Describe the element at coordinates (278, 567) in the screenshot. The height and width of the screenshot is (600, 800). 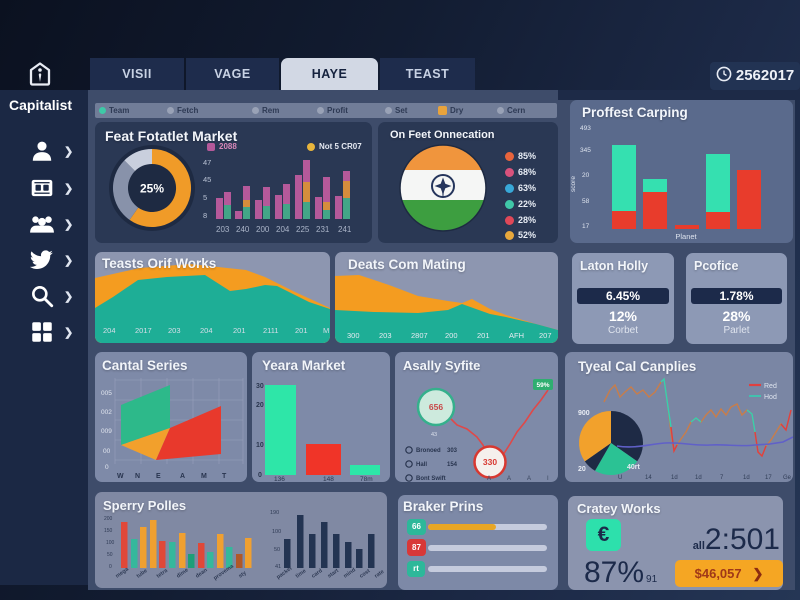
I see `svg-text: 41` at that location.